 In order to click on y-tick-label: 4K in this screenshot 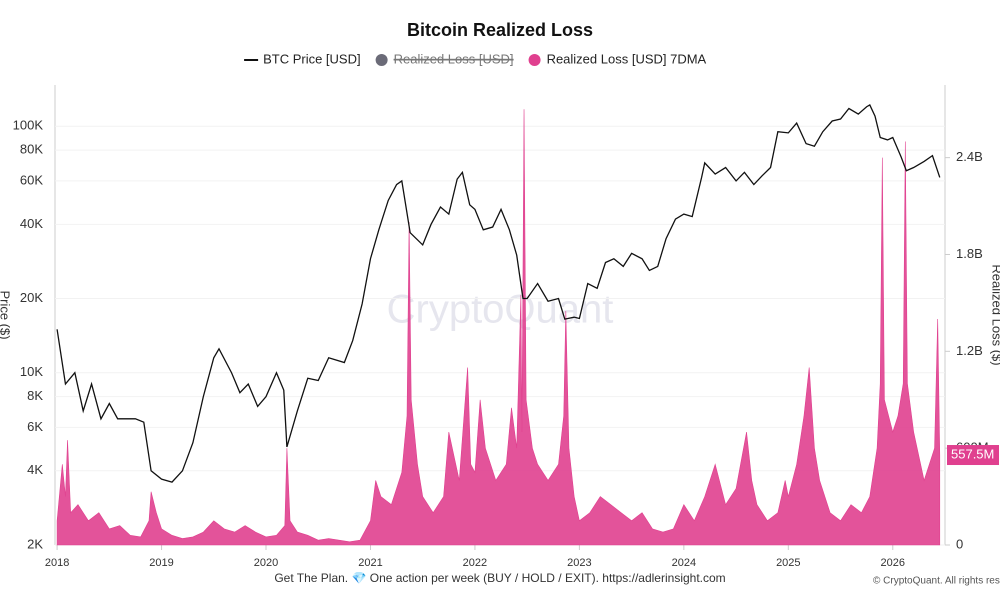, I will do `click(35, 469)`.